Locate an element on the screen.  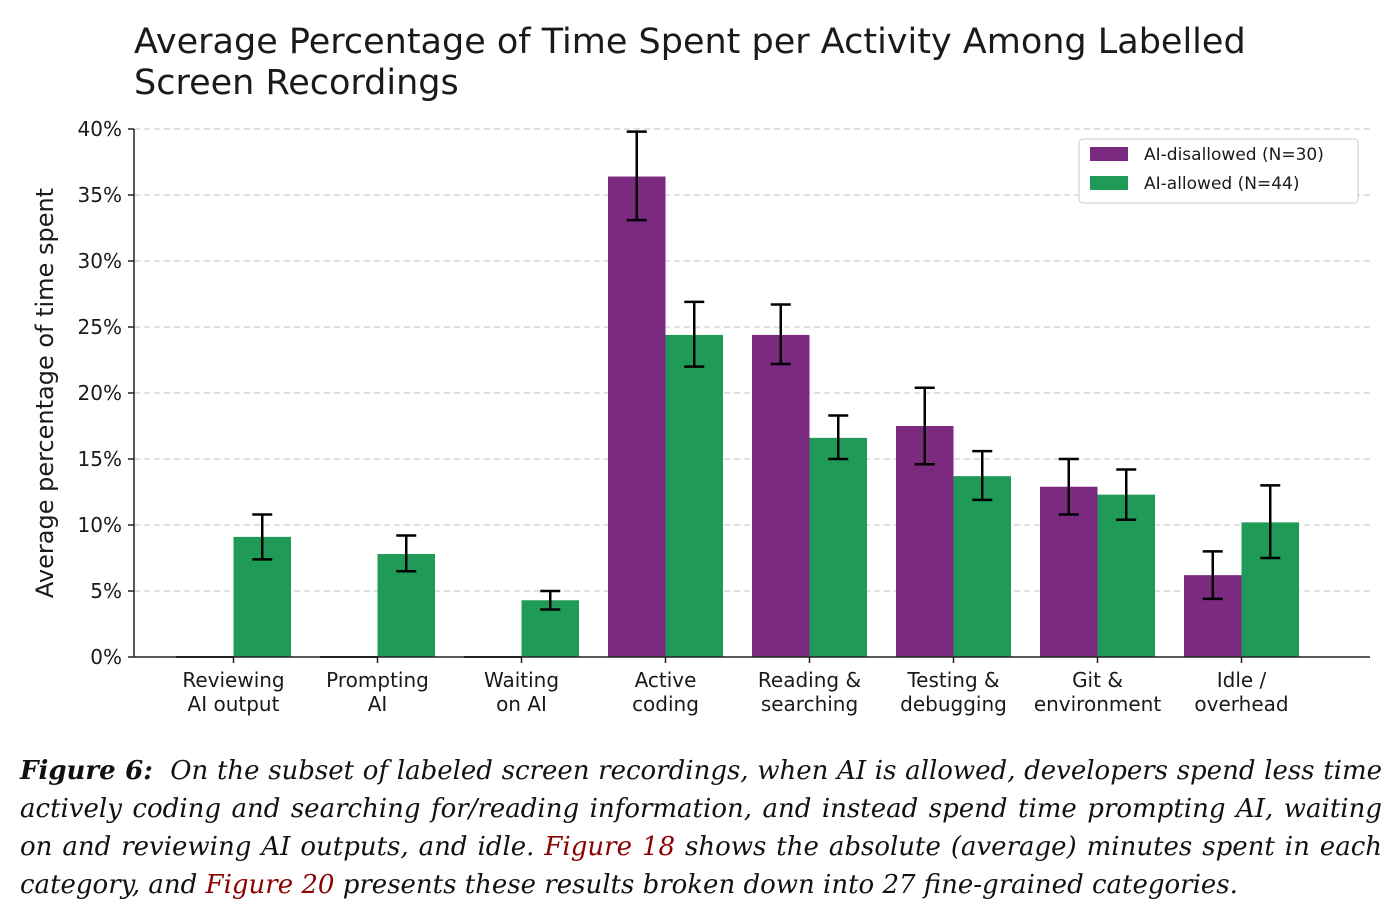
x-tick-label-line: on AI is located at coordinates (521, 704).